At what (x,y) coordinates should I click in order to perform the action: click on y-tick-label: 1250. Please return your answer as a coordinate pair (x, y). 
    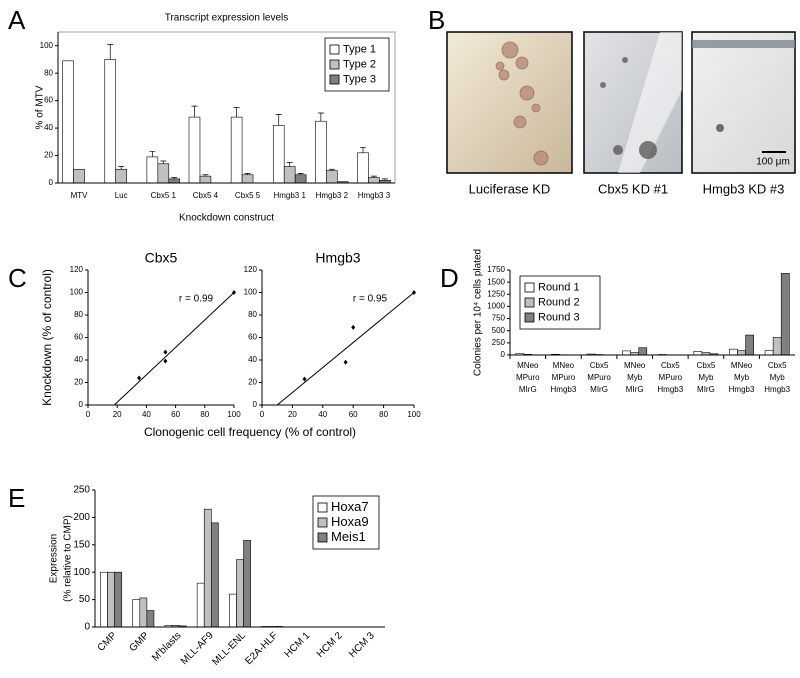
    Looking at the image, I should click on (496, 293).